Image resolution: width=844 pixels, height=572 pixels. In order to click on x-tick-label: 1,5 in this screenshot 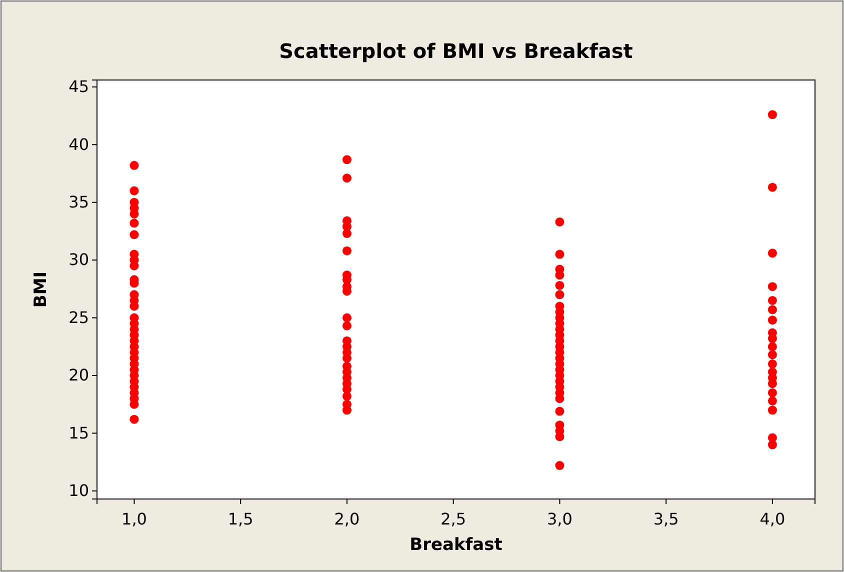, I will do `click(241, 519)`.